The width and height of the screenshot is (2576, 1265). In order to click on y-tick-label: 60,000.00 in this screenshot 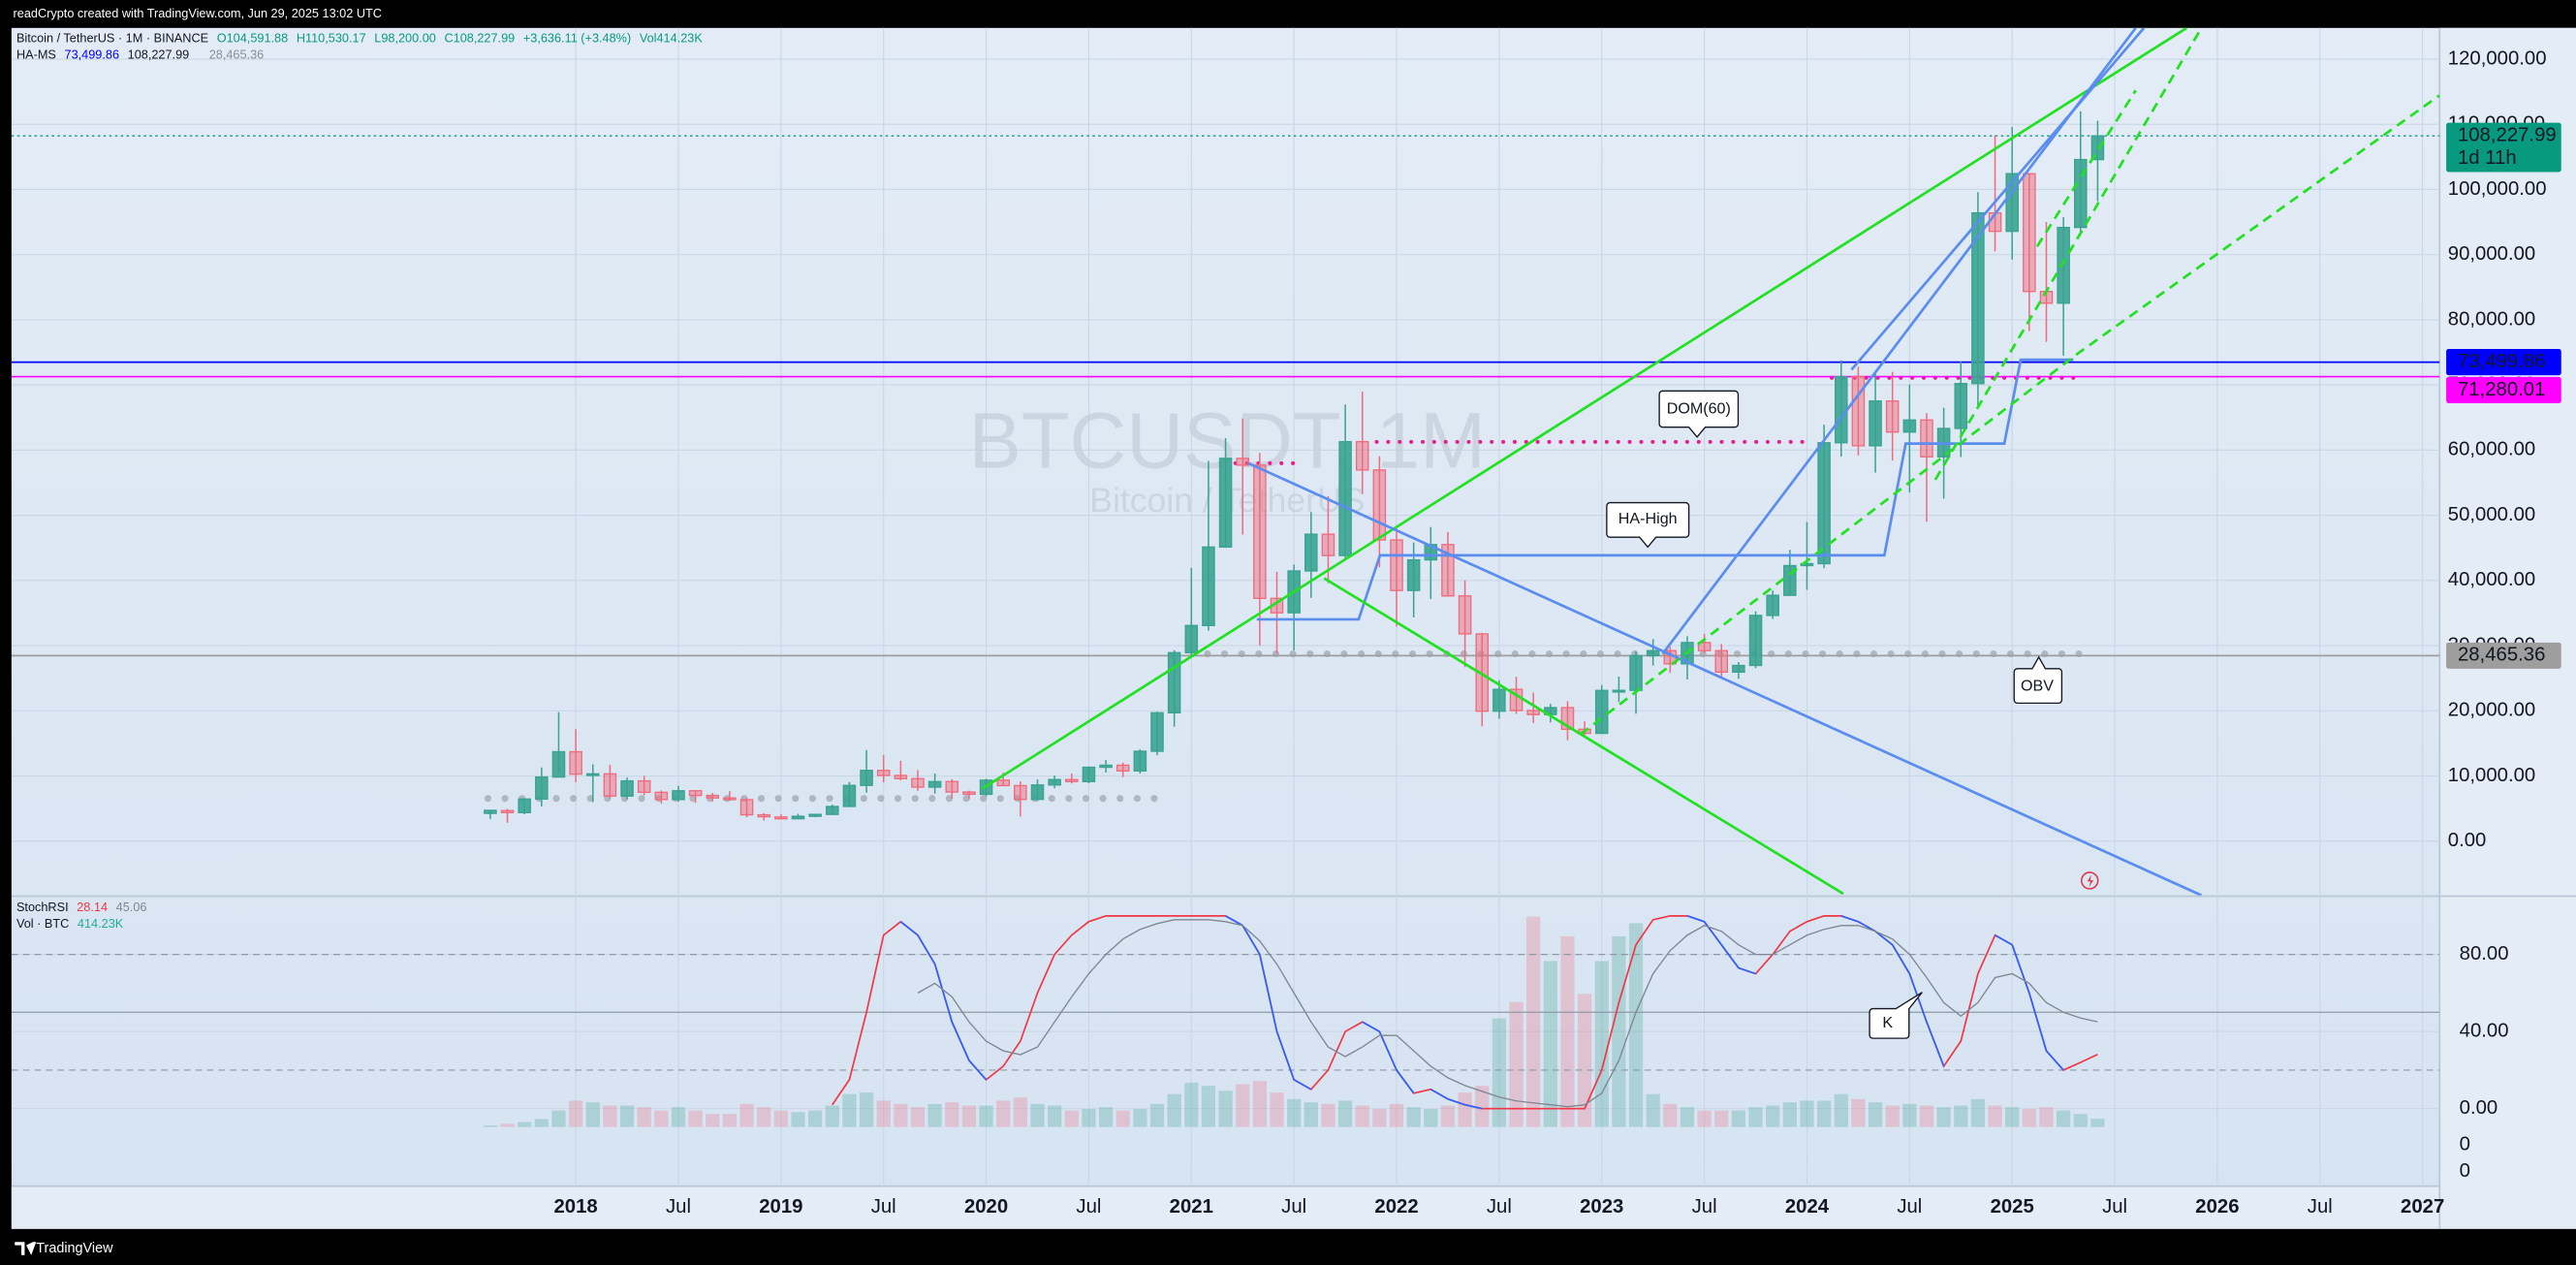, I will do `click(2491, 449)`.